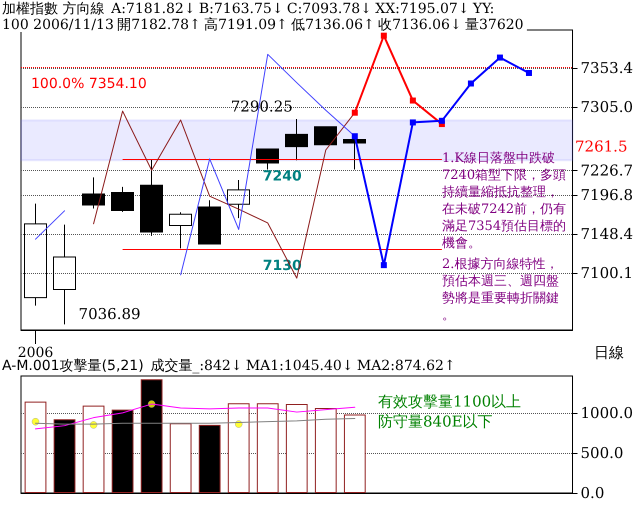  What do you see at coordinates (153, 9) in the screenshot?
I see `text: A:7181.82↓` at bounding box center [153, 9].